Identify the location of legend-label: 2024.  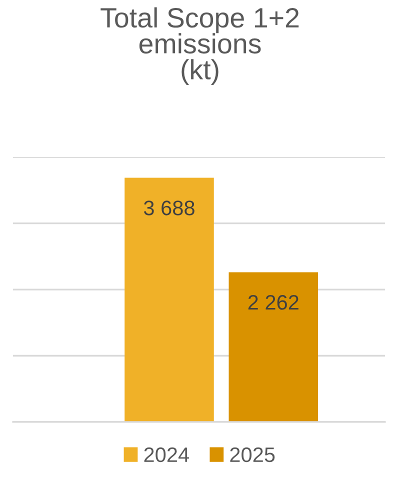
(166, 454).